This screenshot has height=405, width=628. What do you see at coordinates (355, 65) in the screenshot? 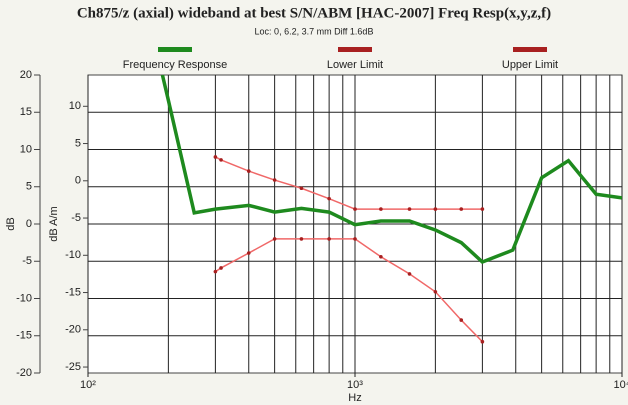
I see `legend-label: Lower Limit` at bounding box center [355, 65].